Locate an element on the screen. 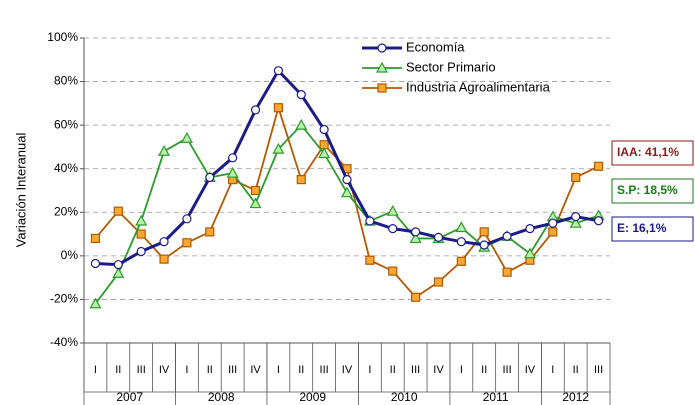 The image size is (695, 405). legend-label: Economía is located at coordinates (435, 46).